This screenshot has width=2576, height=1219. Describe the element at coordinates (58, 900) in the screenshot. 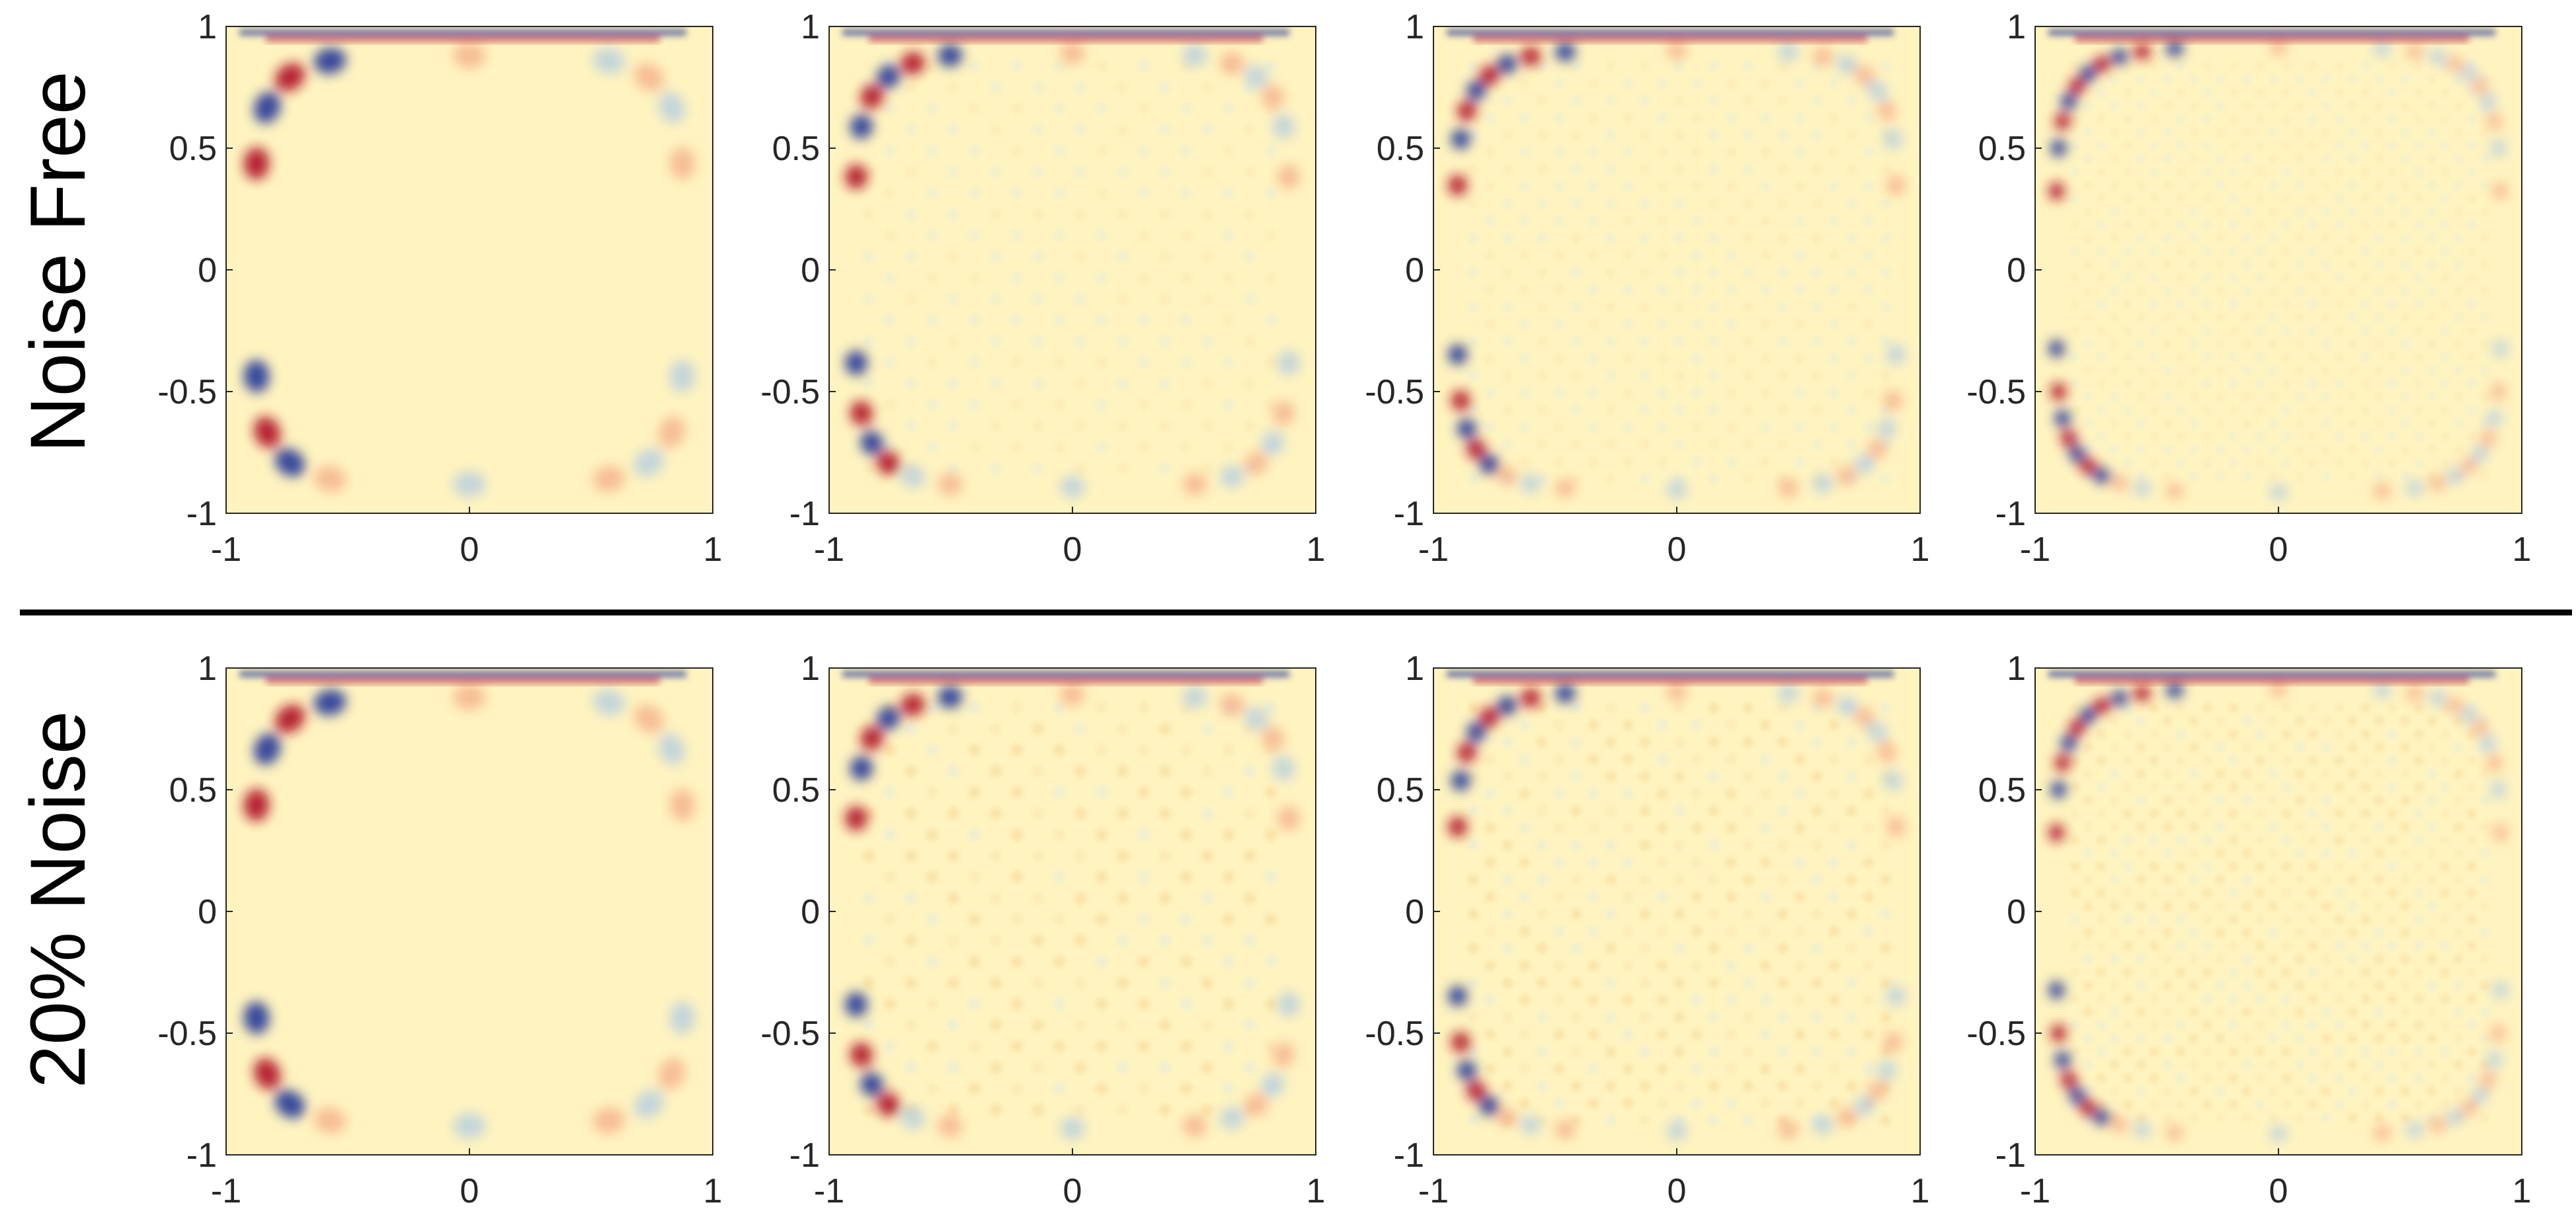

I see `row-label-20pct-noise: 20% Noise` at that location.